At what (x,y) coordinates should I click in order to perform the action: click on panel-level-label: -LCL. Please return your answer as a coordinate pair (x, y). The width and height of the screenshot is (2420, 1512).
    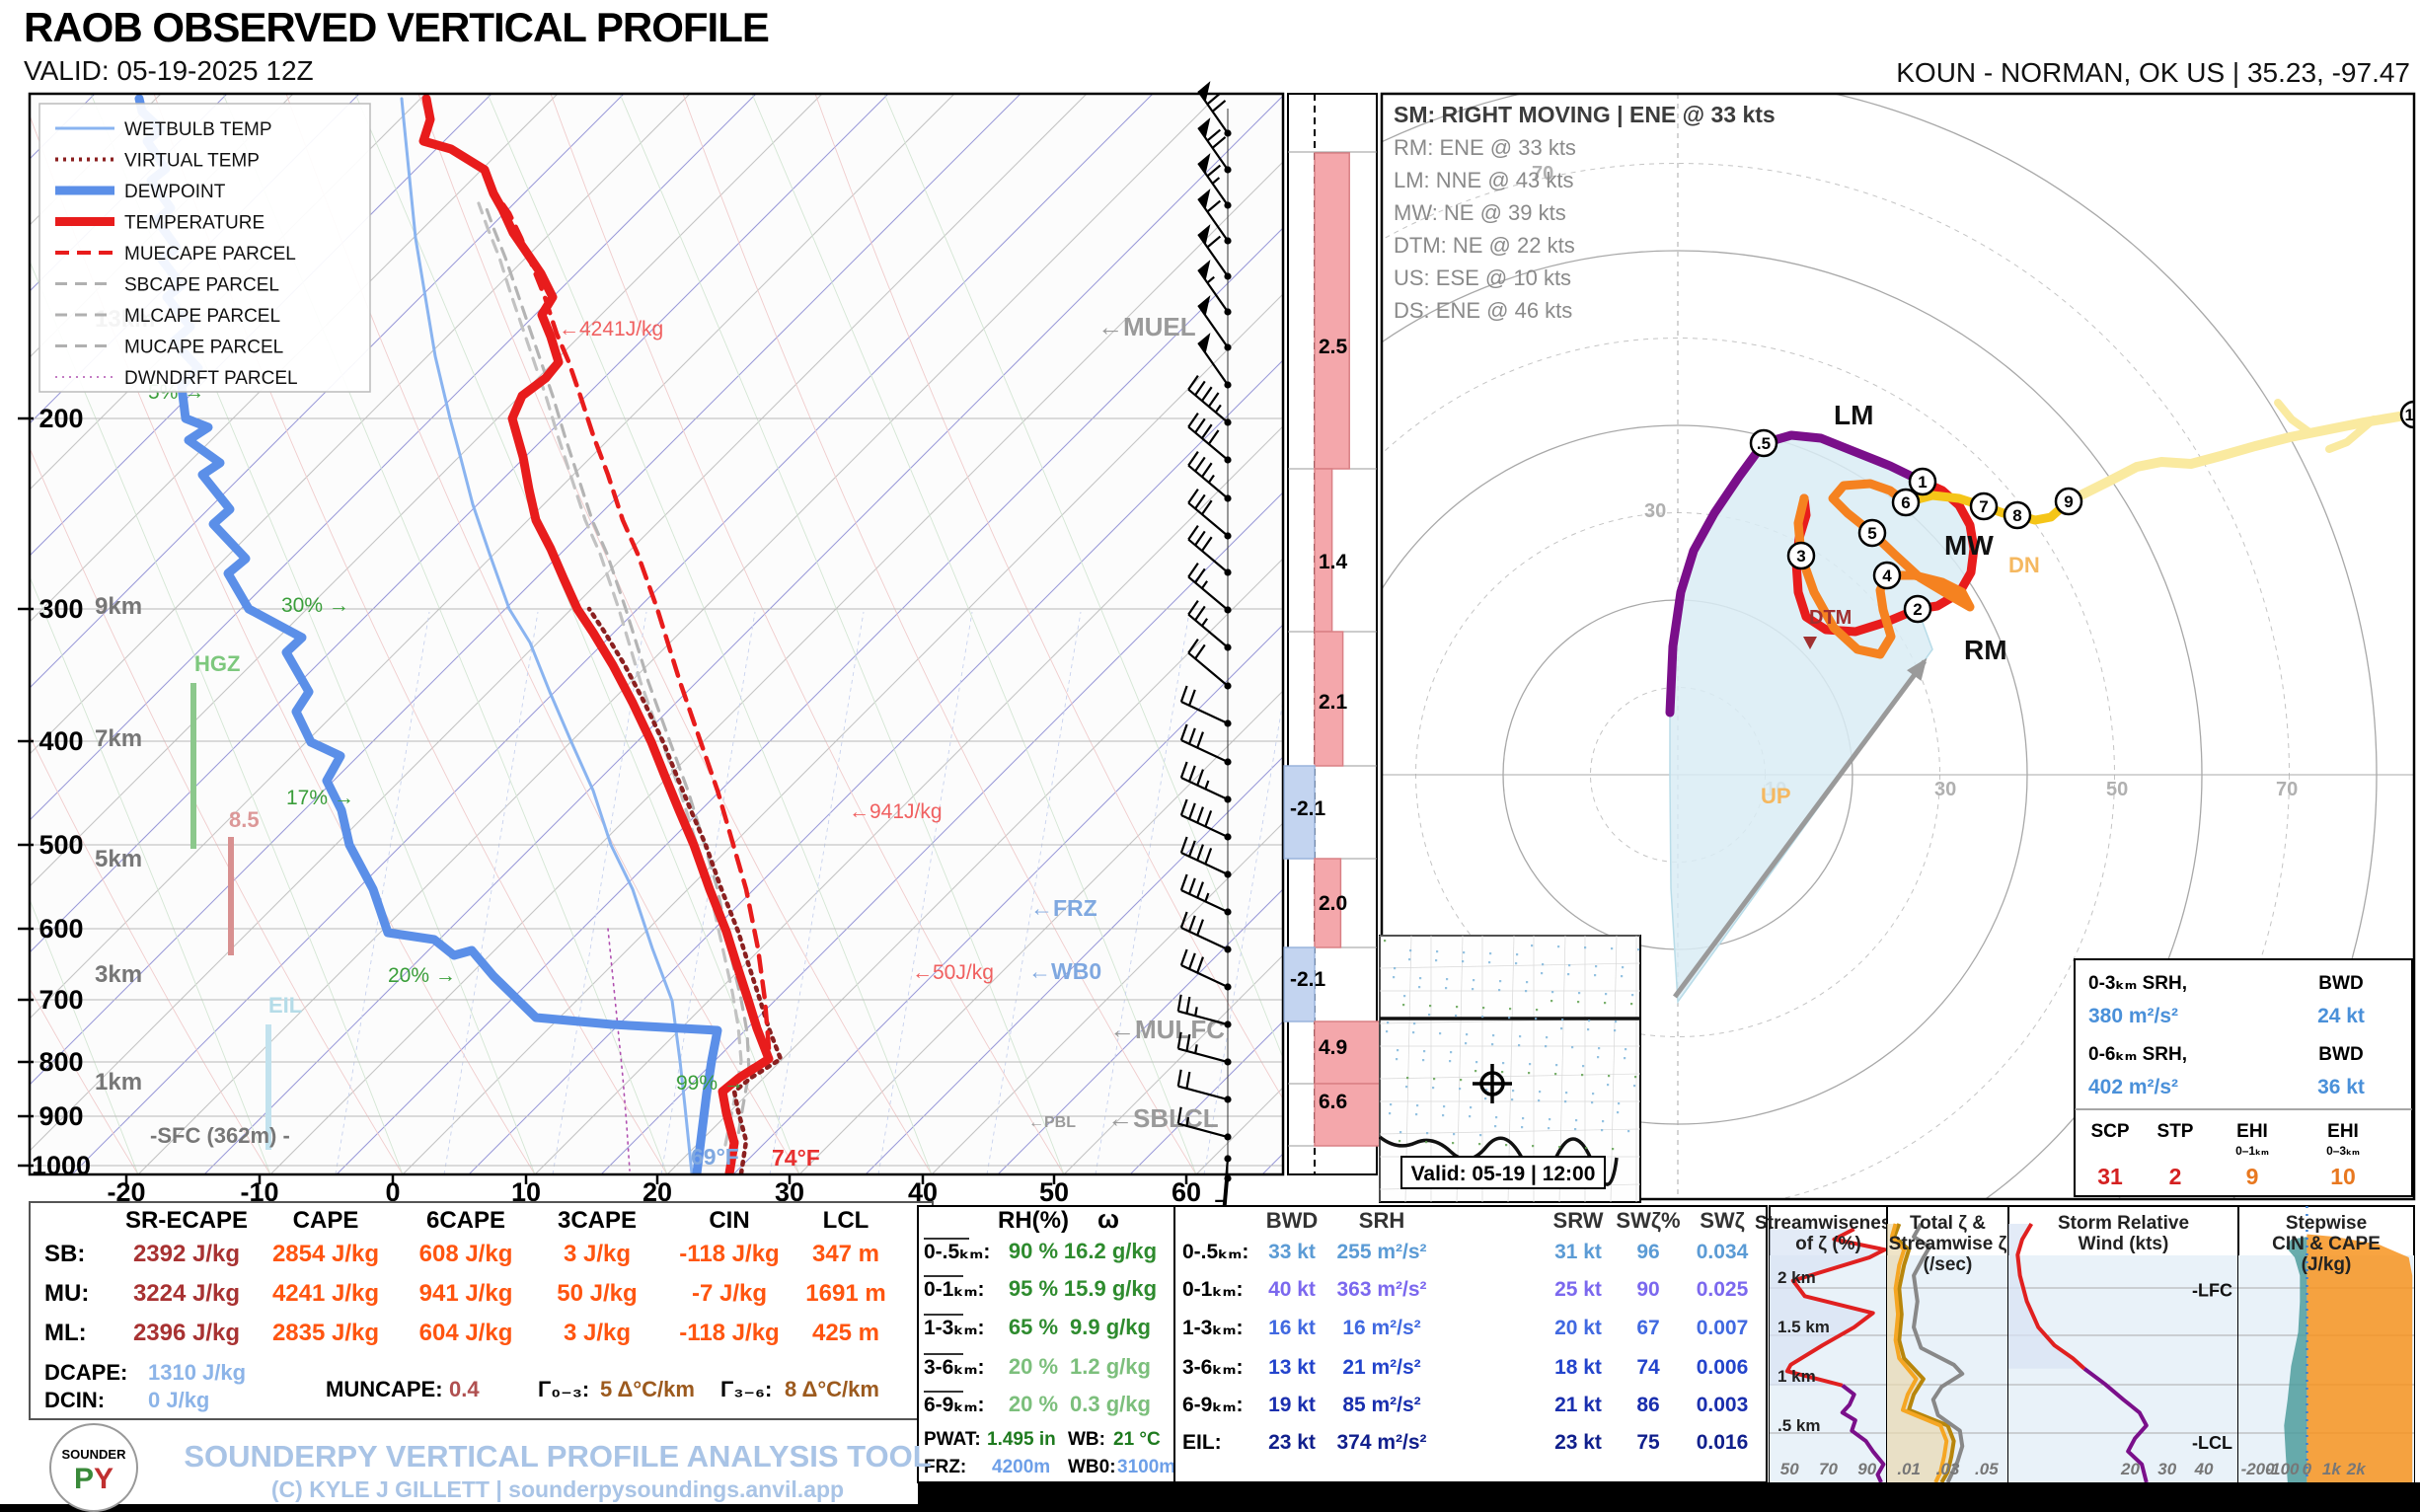
    Looking at the image, I should click on (2212, 1443).